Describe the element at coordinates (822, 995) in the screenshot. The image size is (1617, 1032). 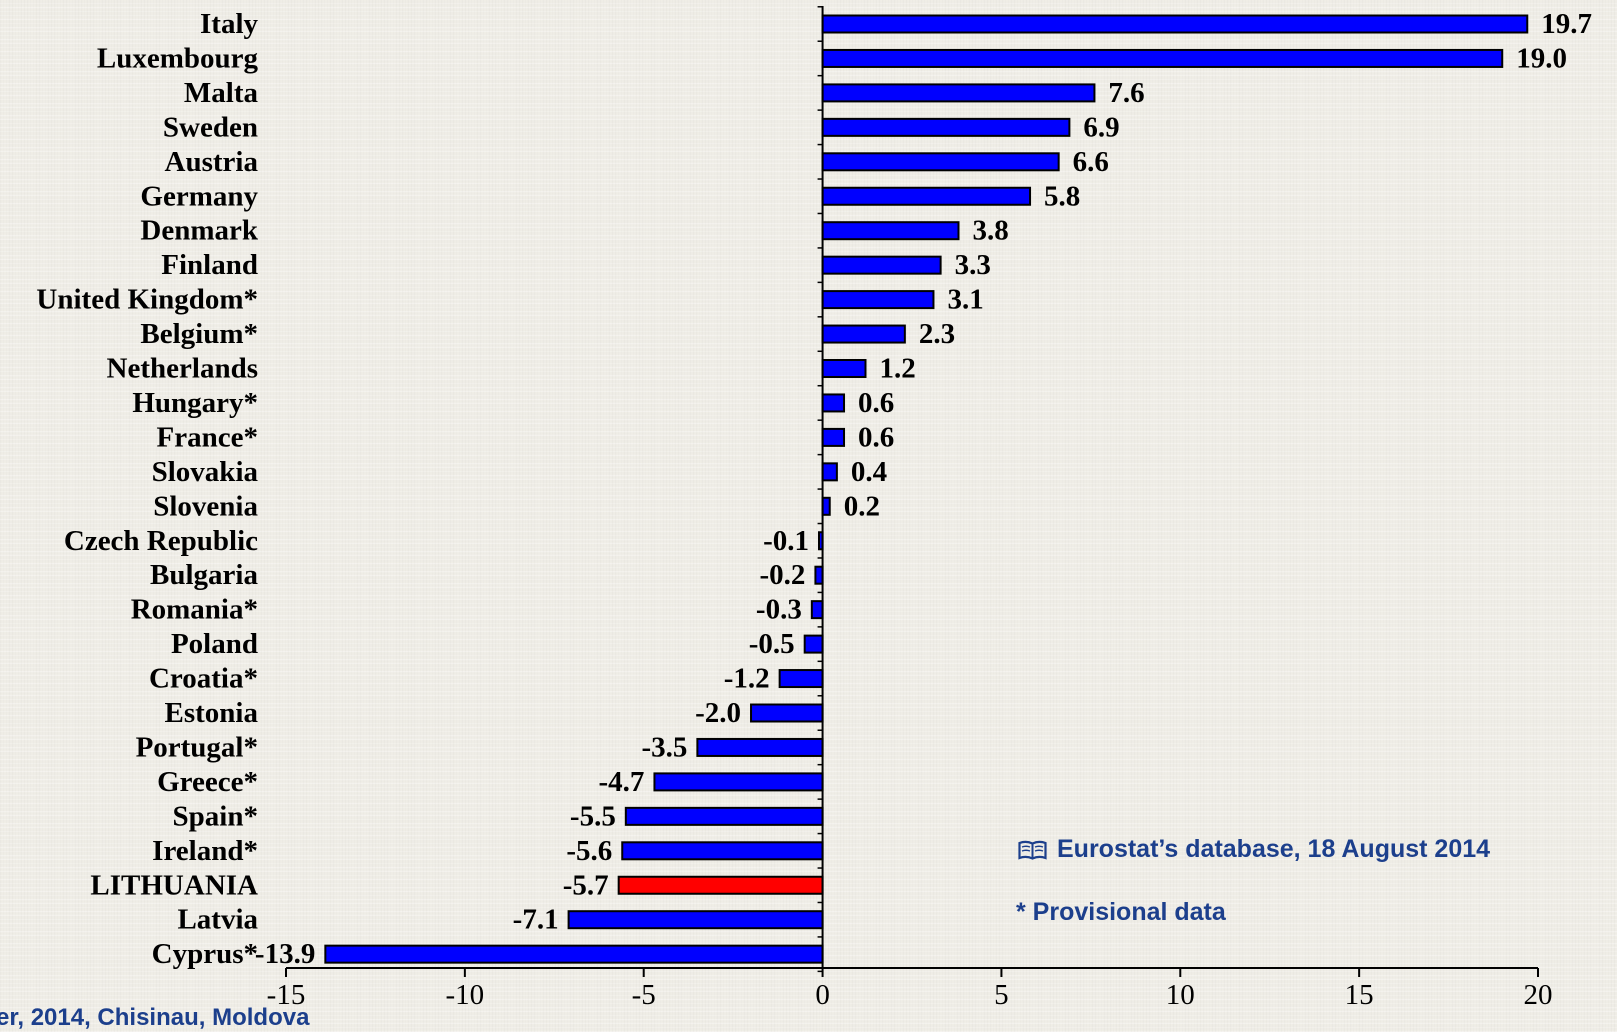
I see `x-tick-label: 0` at that location.